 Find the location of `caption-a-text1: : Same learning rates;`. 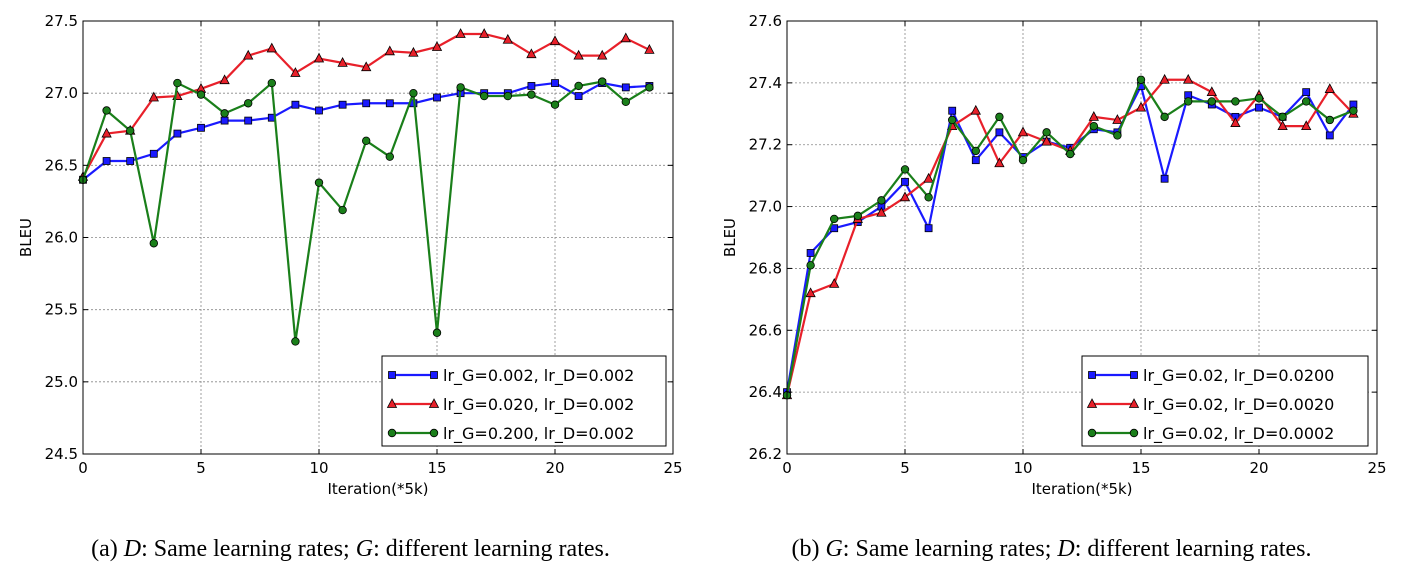

caption-a-text1: : Same learning rates; is located at coordinates (248, 549).